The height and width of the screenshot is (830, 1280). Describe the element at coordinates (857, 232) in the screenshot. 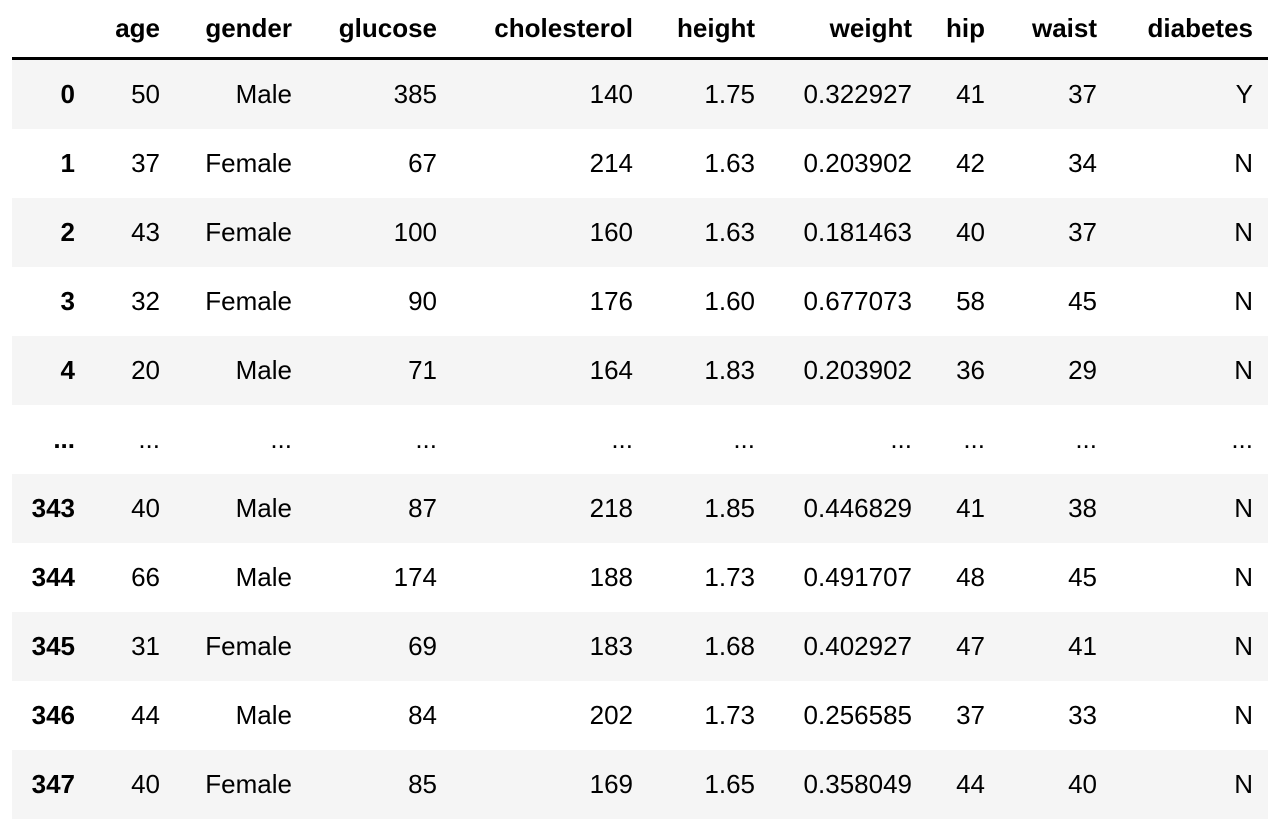

I see `table-cell: 0.181463` at that location.